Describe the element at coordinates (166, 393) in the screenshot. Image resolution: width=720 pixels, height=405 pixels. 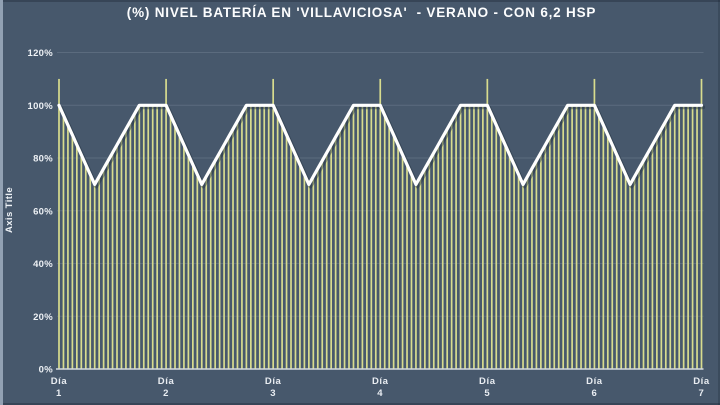
I see `x-tick-label-daynum: 2` at that location.